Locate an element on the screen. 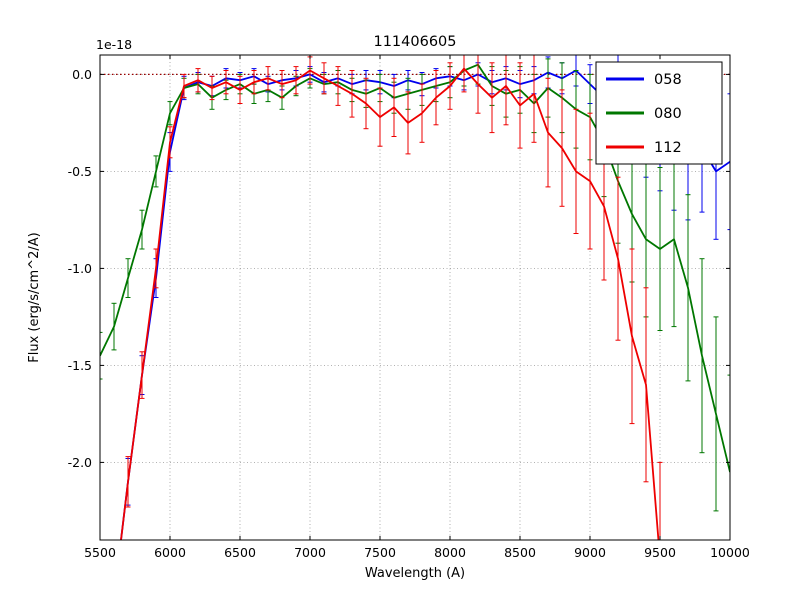  svg-text: 6500 is located at coordinates (240, 552).